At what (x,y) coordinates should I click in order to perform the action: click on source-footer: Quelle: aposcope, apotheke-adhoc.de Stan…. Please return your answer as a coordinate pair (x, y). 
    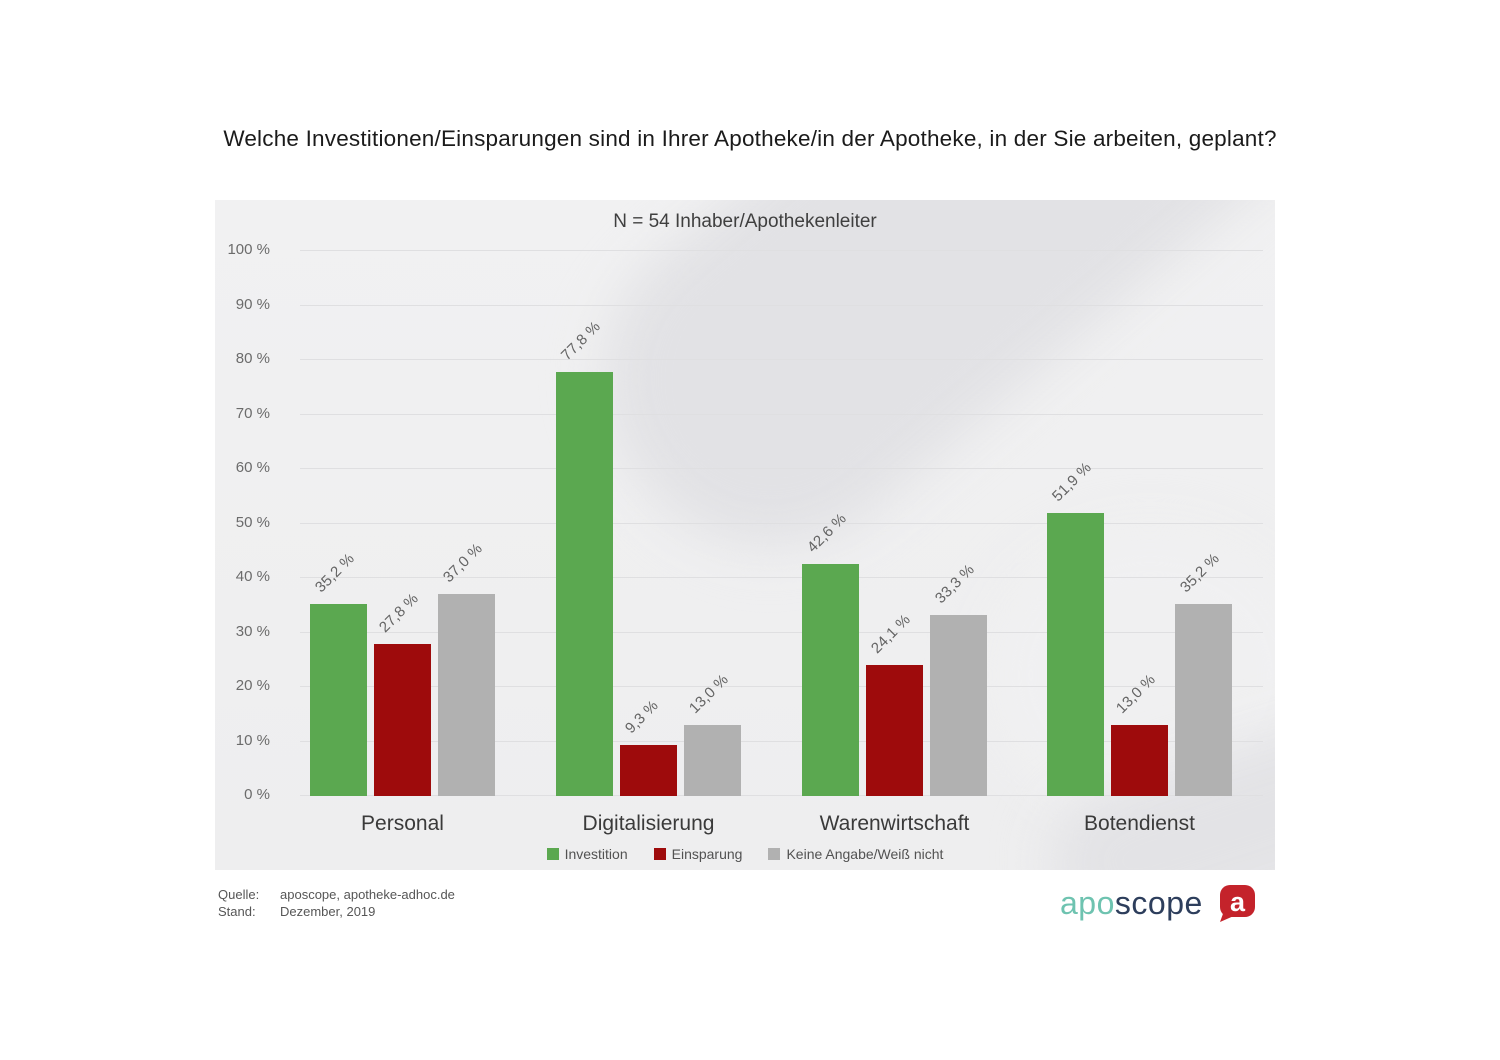
    Looking at the image, I should click on (336, 903).